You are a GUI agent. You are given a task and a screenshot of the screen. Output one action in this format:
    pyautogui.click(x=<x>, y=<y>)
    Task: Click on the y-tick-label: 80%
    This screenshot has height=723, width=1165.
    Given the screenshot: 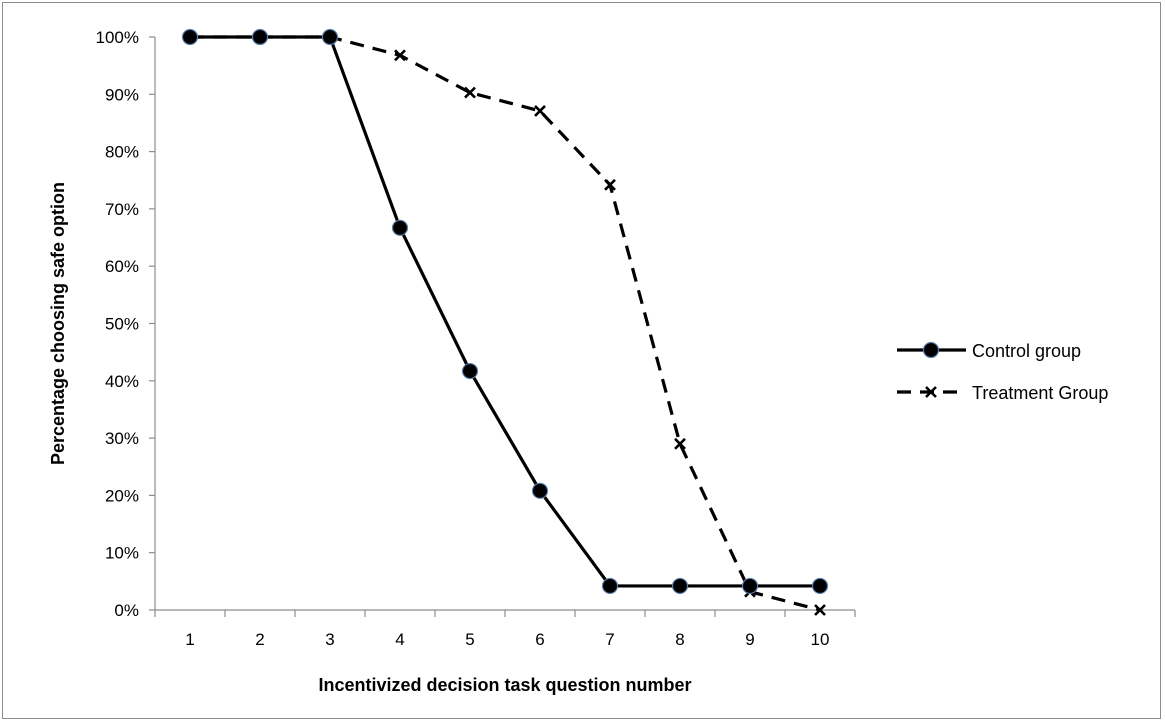 What is the action you would take?
    pyautogui.click(x=122, y=152)
    